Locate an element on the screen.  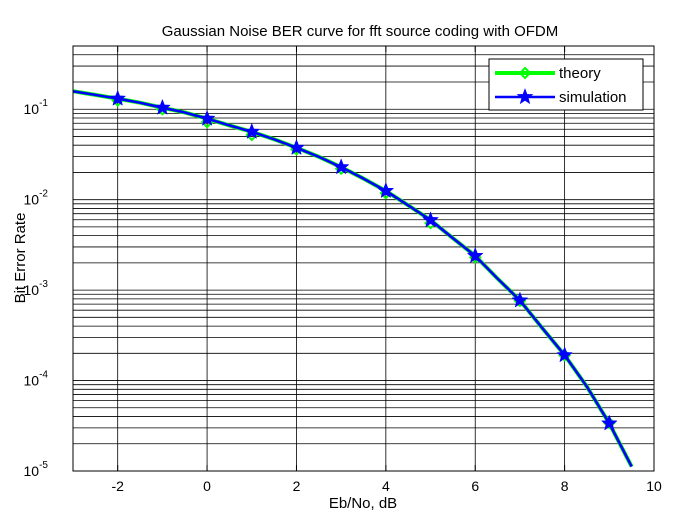
x-tick-label: 6 is located at coordinates (475, 486).